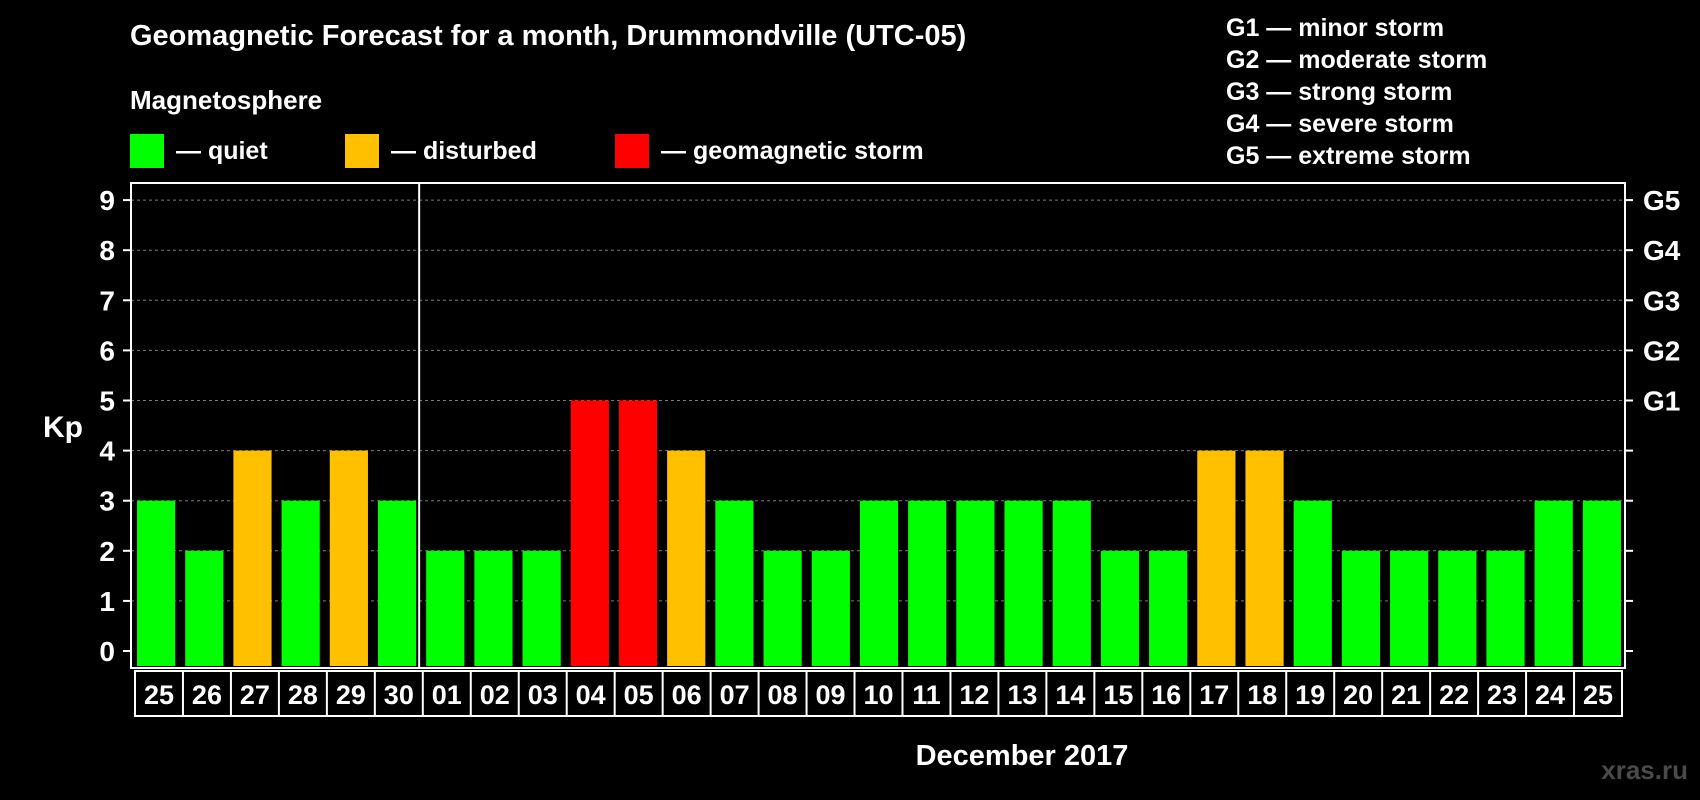 The image size is (1700, 800). What do you see at coordinates (1358, 695) in the screenshot?
I see `x-tick-label: 20` at bounding box center [1358, 695].